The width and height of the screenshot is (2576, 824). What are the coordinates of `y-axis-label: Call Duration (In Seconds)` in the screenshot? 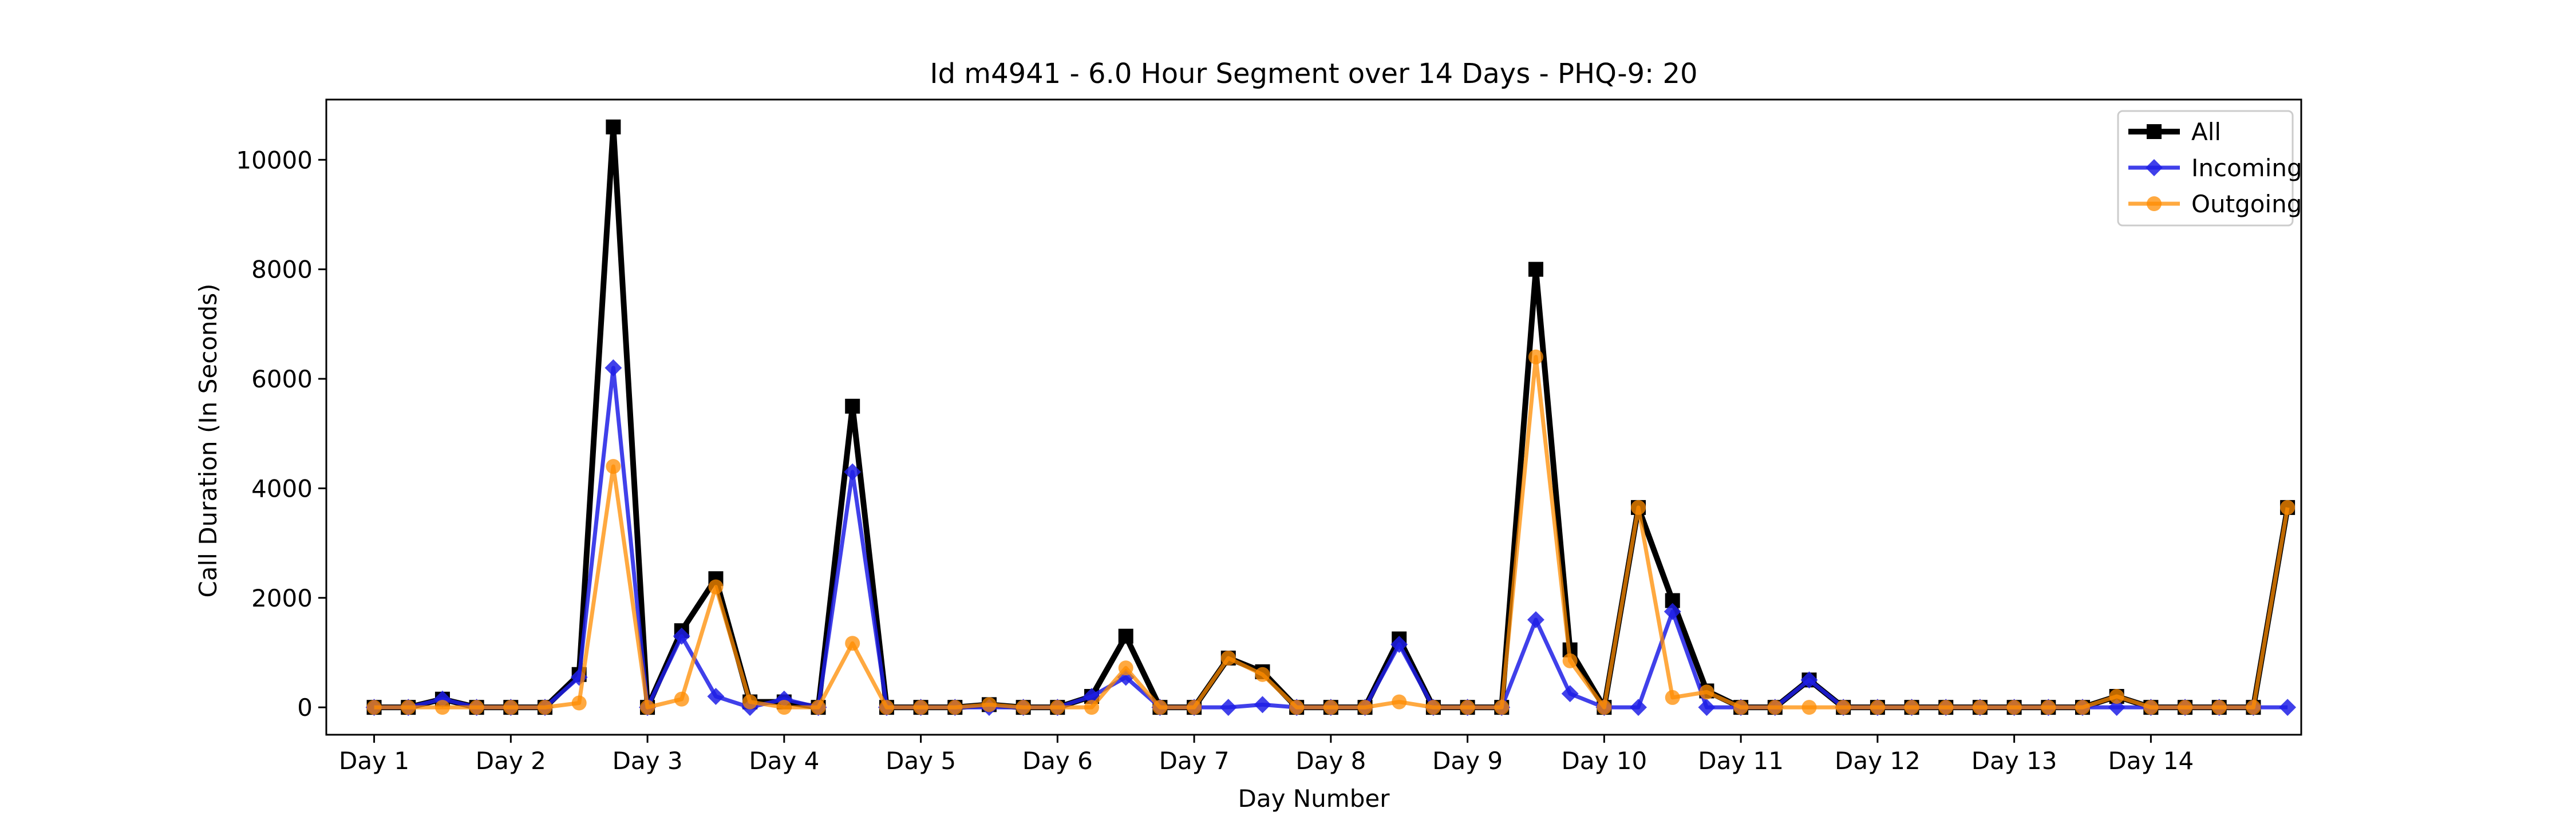 It's located at (208, 440).